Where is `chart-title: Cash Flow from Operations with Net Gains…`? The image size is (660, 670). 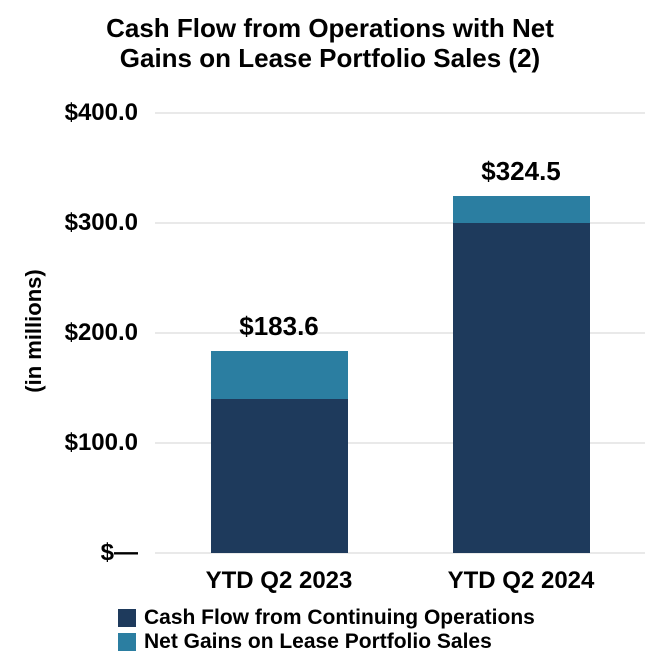 chart-title: Cash Flow from Operations with Net Gains… is located at coordinates (330, 43).